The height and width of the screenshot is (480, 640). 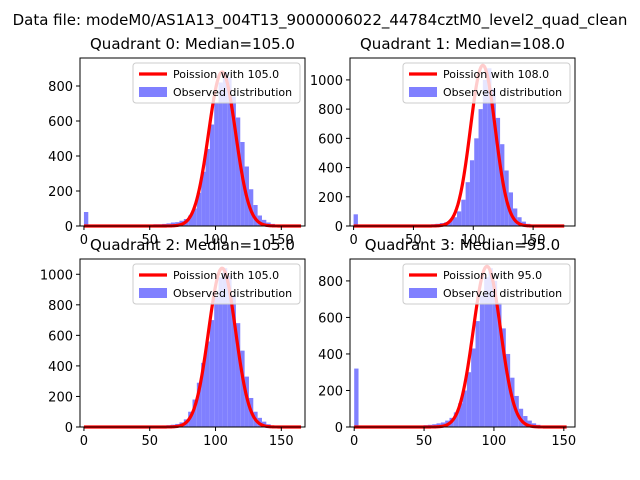 I want to click on legend-label: Poission with 105.0, so click(x=226, y=74).